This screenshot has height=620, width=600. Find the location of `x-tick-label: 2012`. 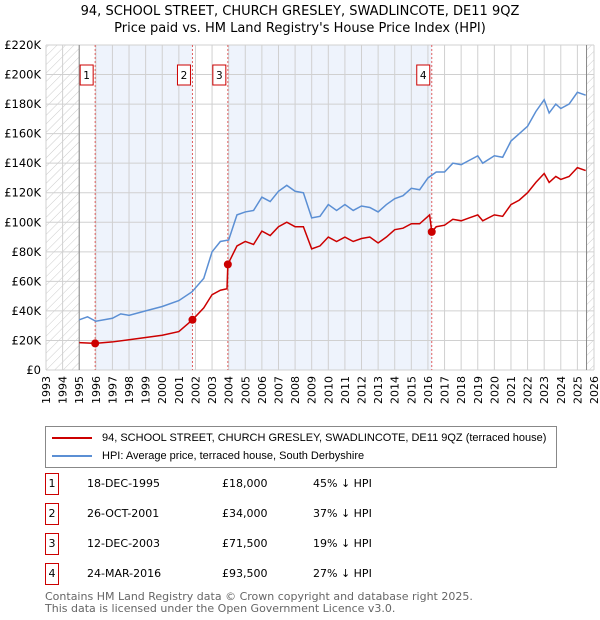

x-tick-label: 2012 is located at coordinates (362, 390).